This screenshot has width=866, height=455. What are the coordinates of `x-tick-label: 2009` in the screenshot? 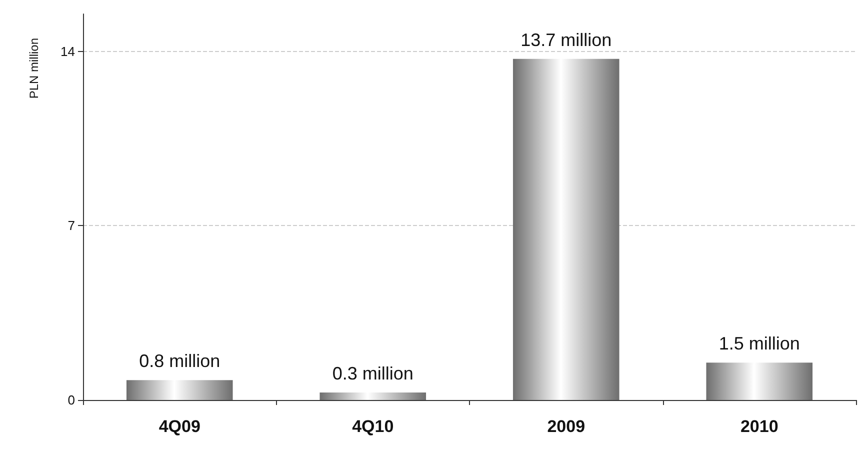 It's located at (566, 426).